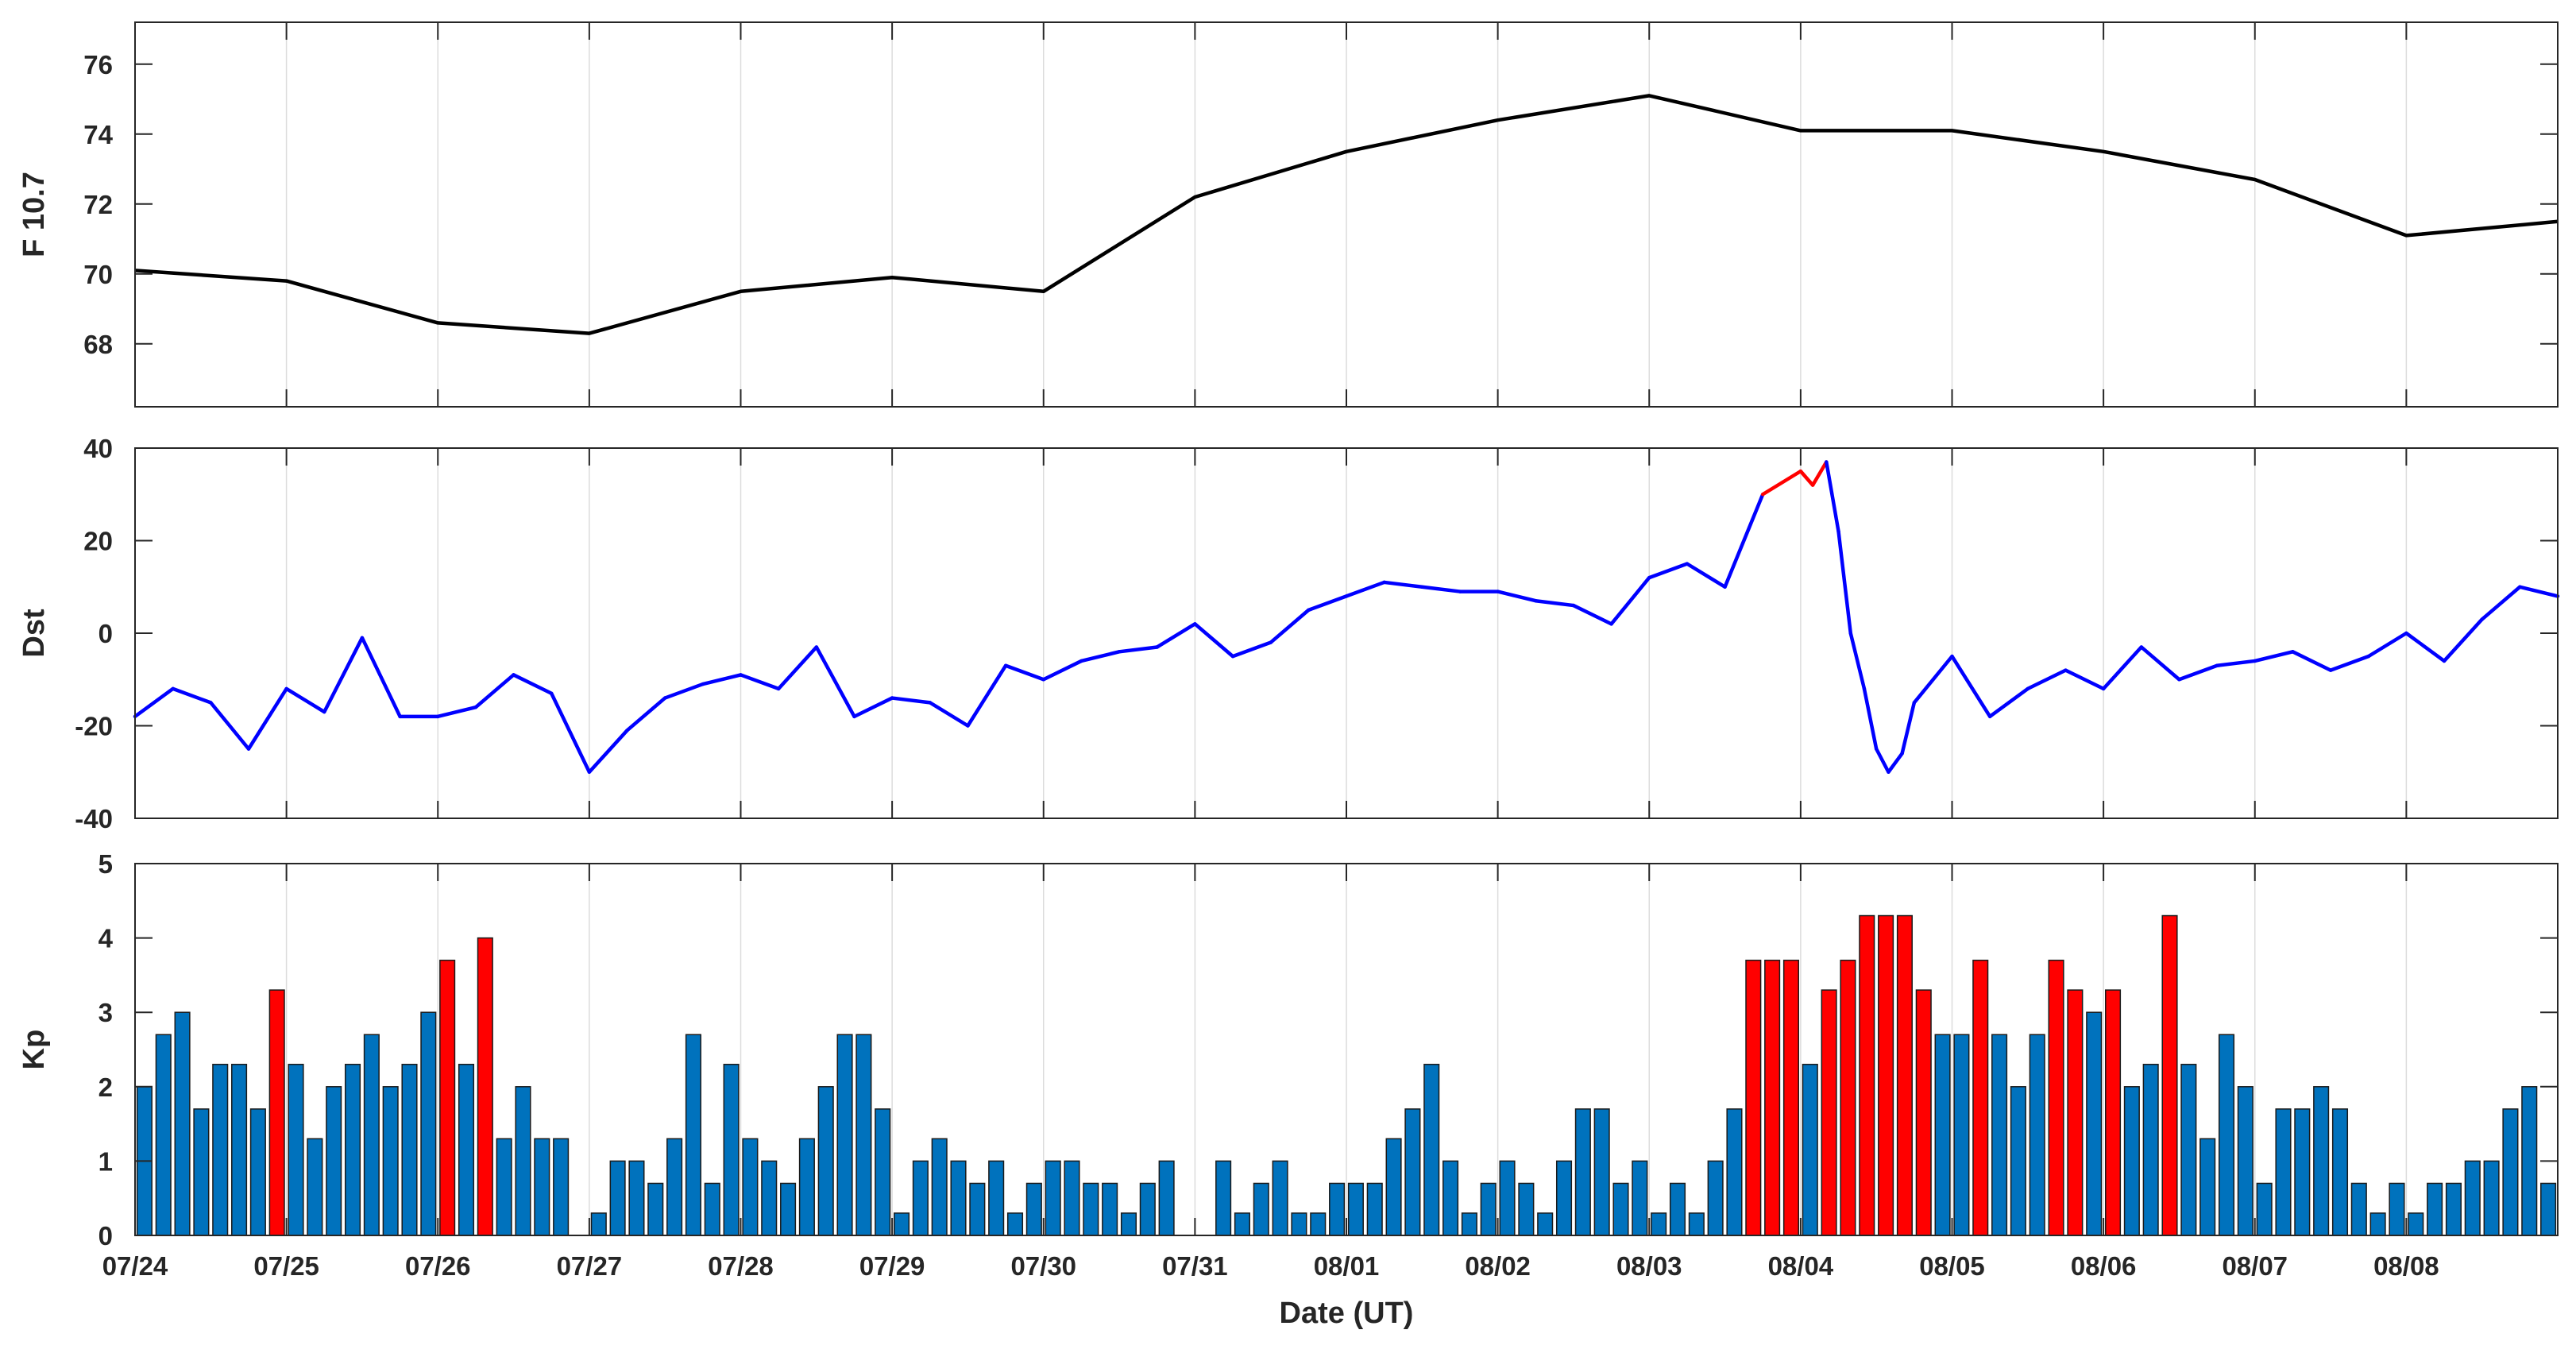  Describe the element at coordinates (105, 1088) in the screenshot. I see `kp-y-tick-label: 2` at that location.